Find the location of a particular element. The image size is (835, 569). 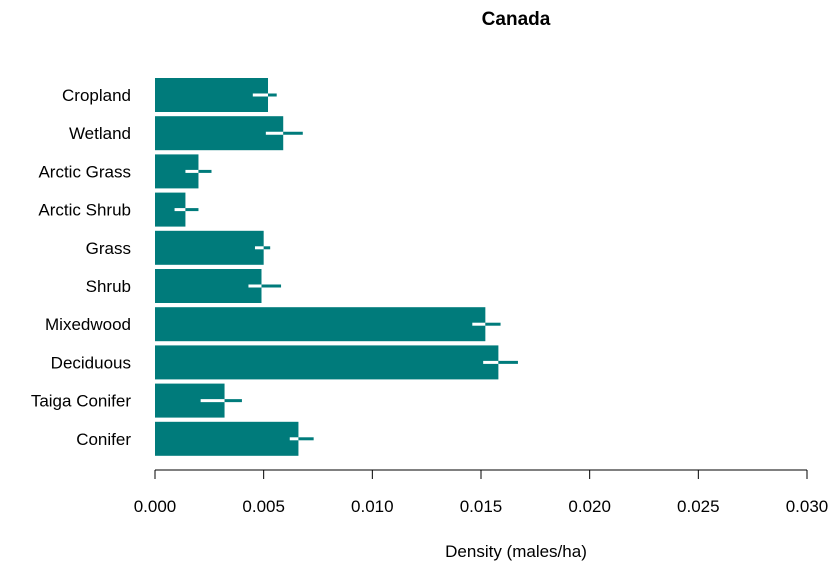

x-tick-label: 0.020 is located at coordinates (589, 506).